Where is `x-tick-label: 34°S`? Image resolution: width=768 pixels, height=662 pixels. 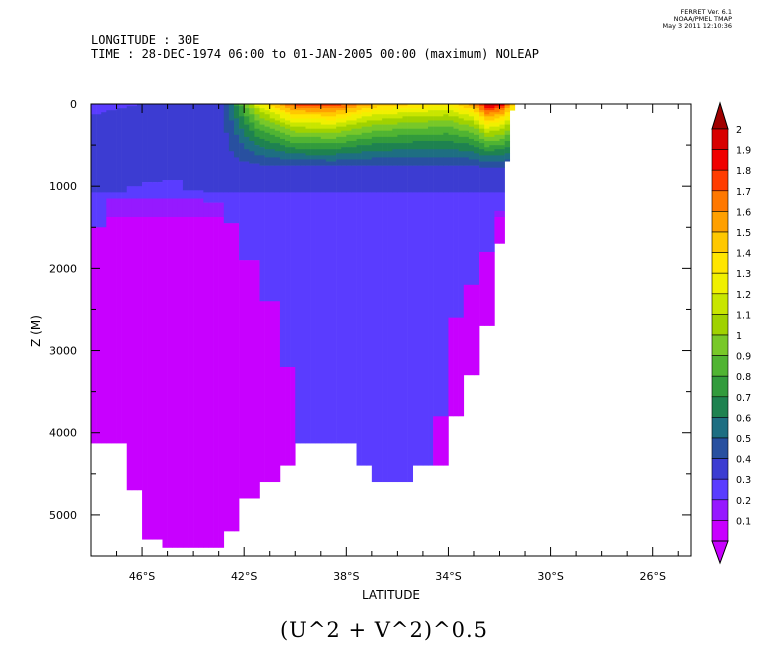 x-tick-label: 34°S is located at coordinates (448, 576).